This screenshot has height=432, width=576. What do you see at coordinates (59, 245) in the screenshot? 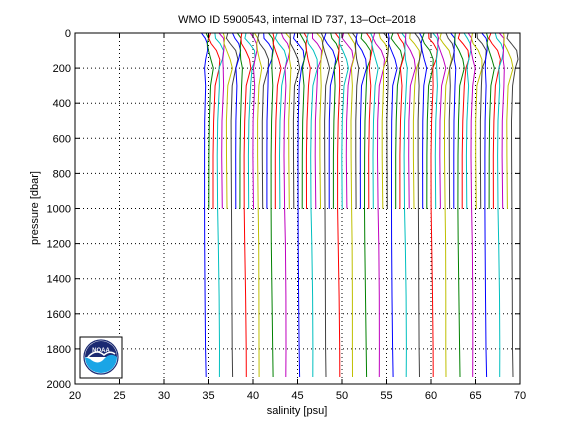
I see `y-tick-label: 1200` at bounding box center [59, 245].